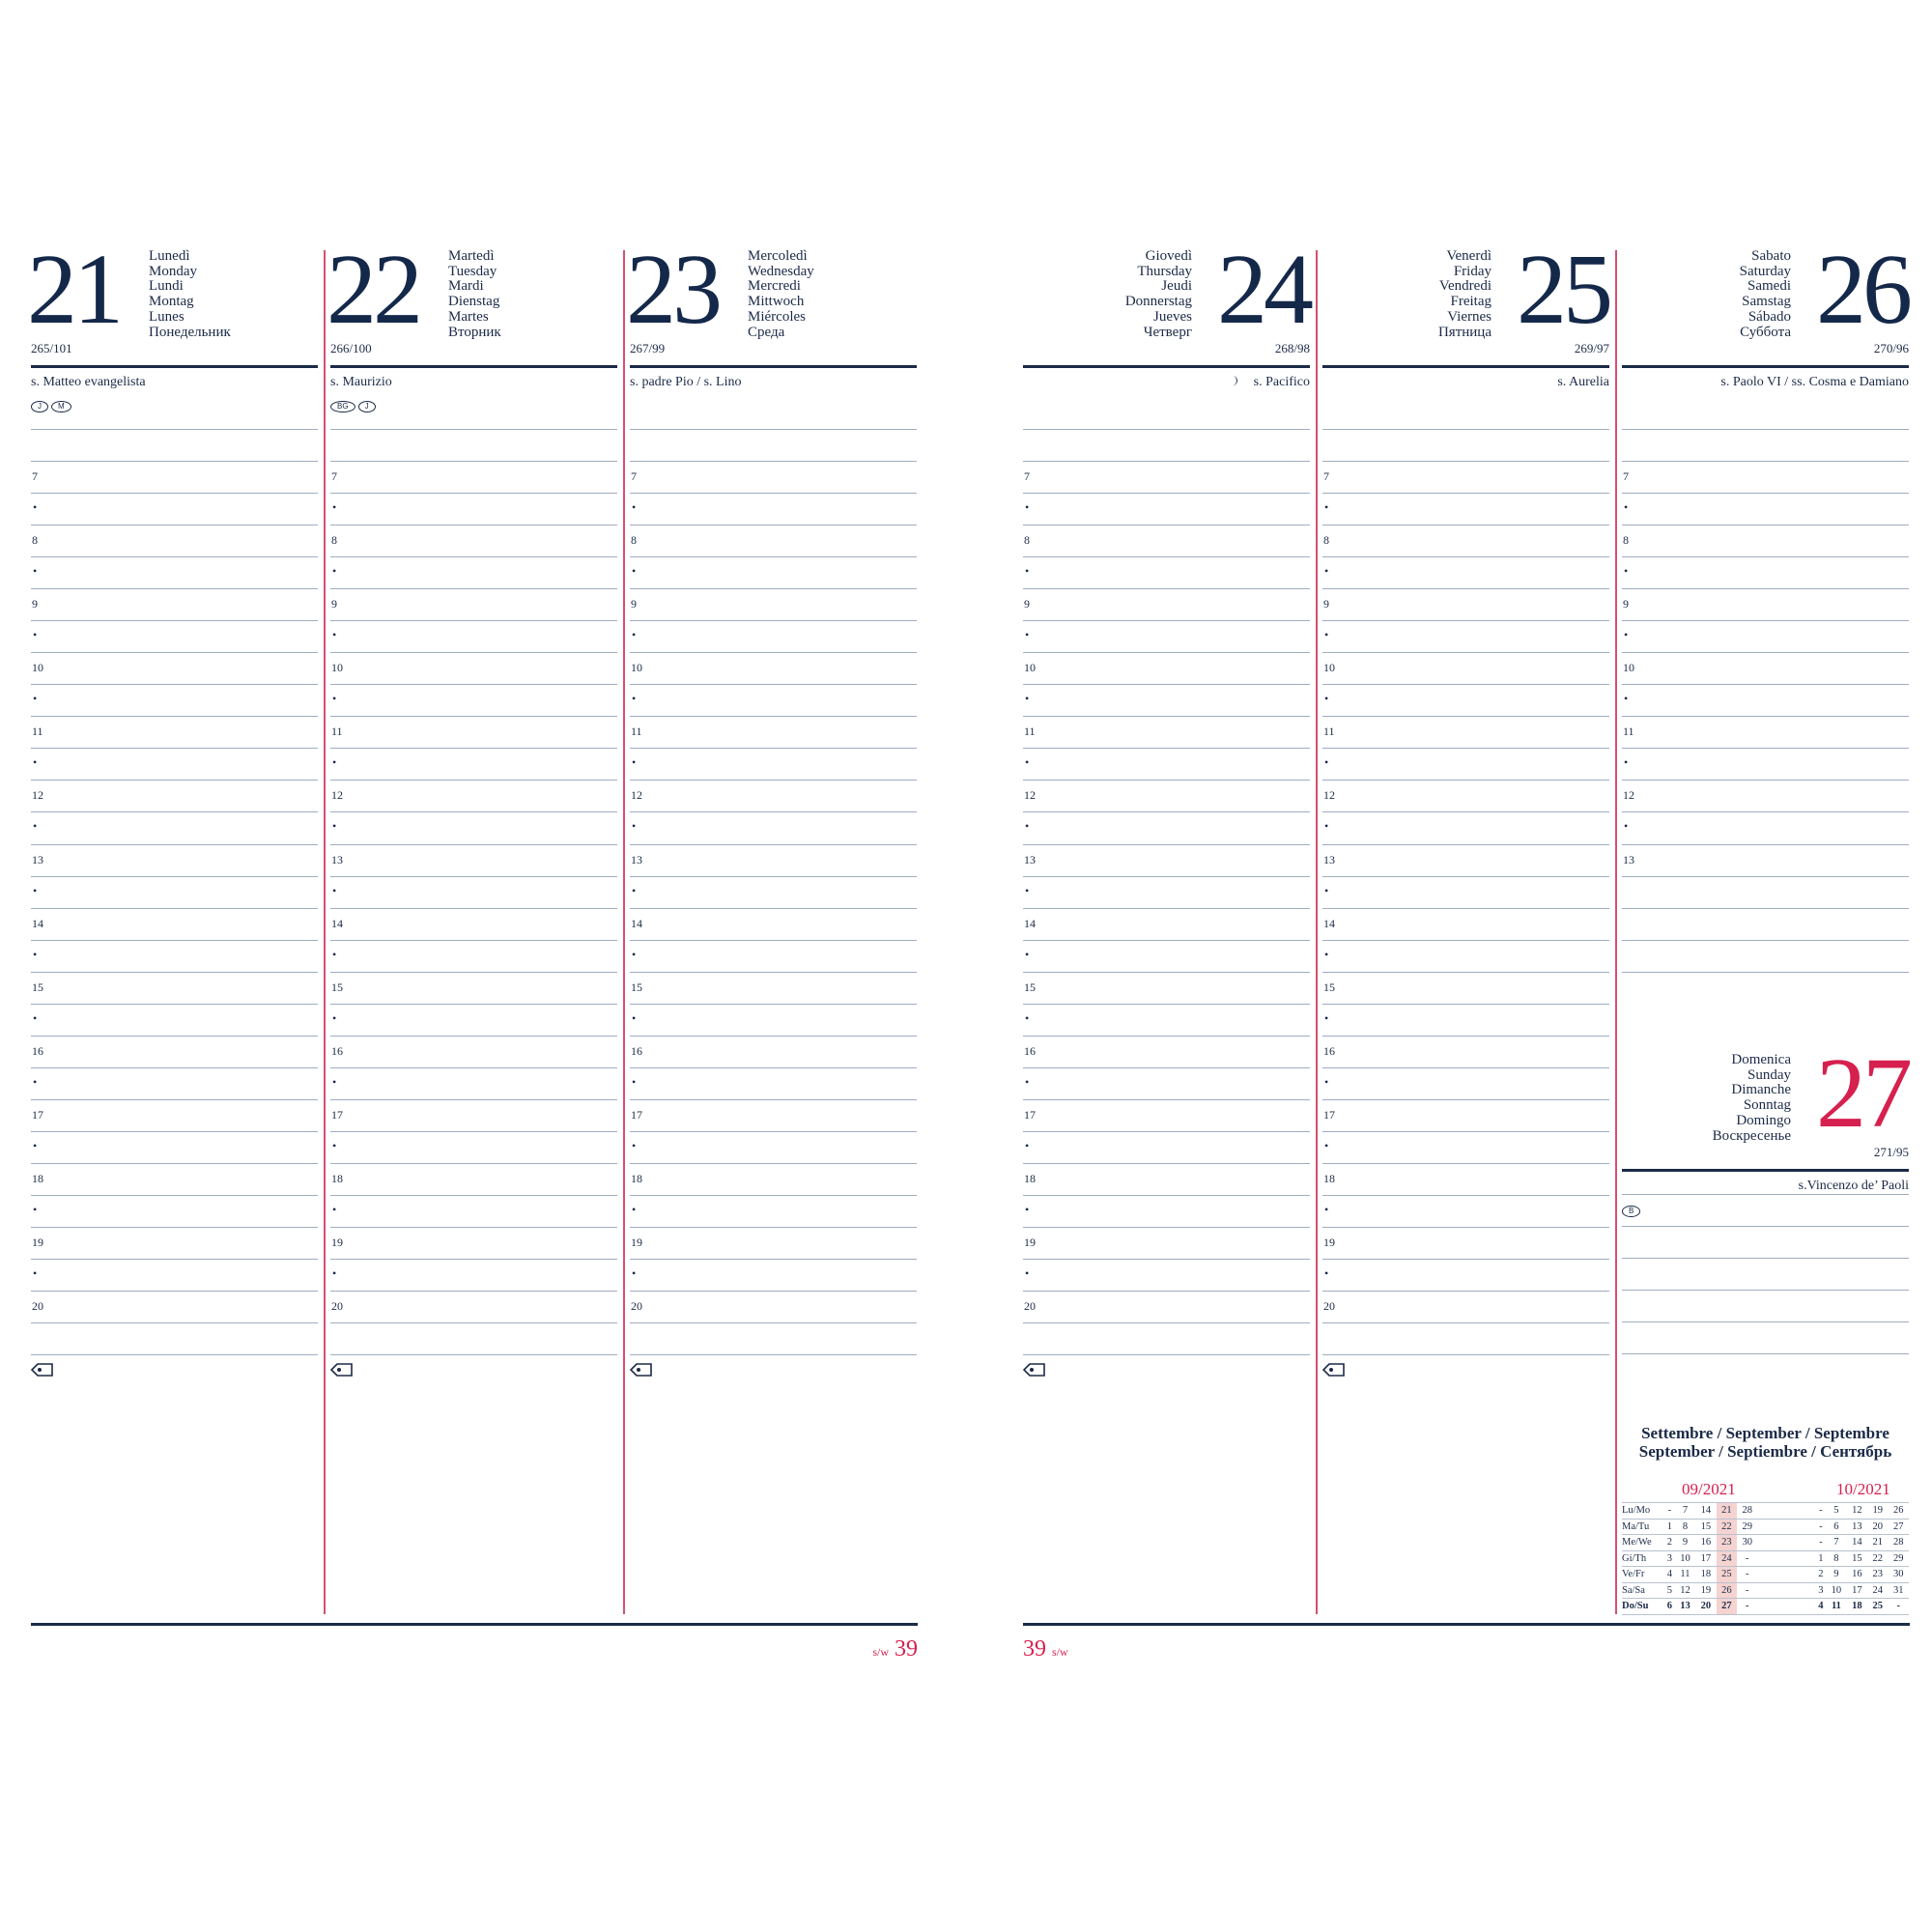 The height and width of the screenshot is (1932, 1932). I want to click on weekday-name: Sonntag, so click(1767, 1105).